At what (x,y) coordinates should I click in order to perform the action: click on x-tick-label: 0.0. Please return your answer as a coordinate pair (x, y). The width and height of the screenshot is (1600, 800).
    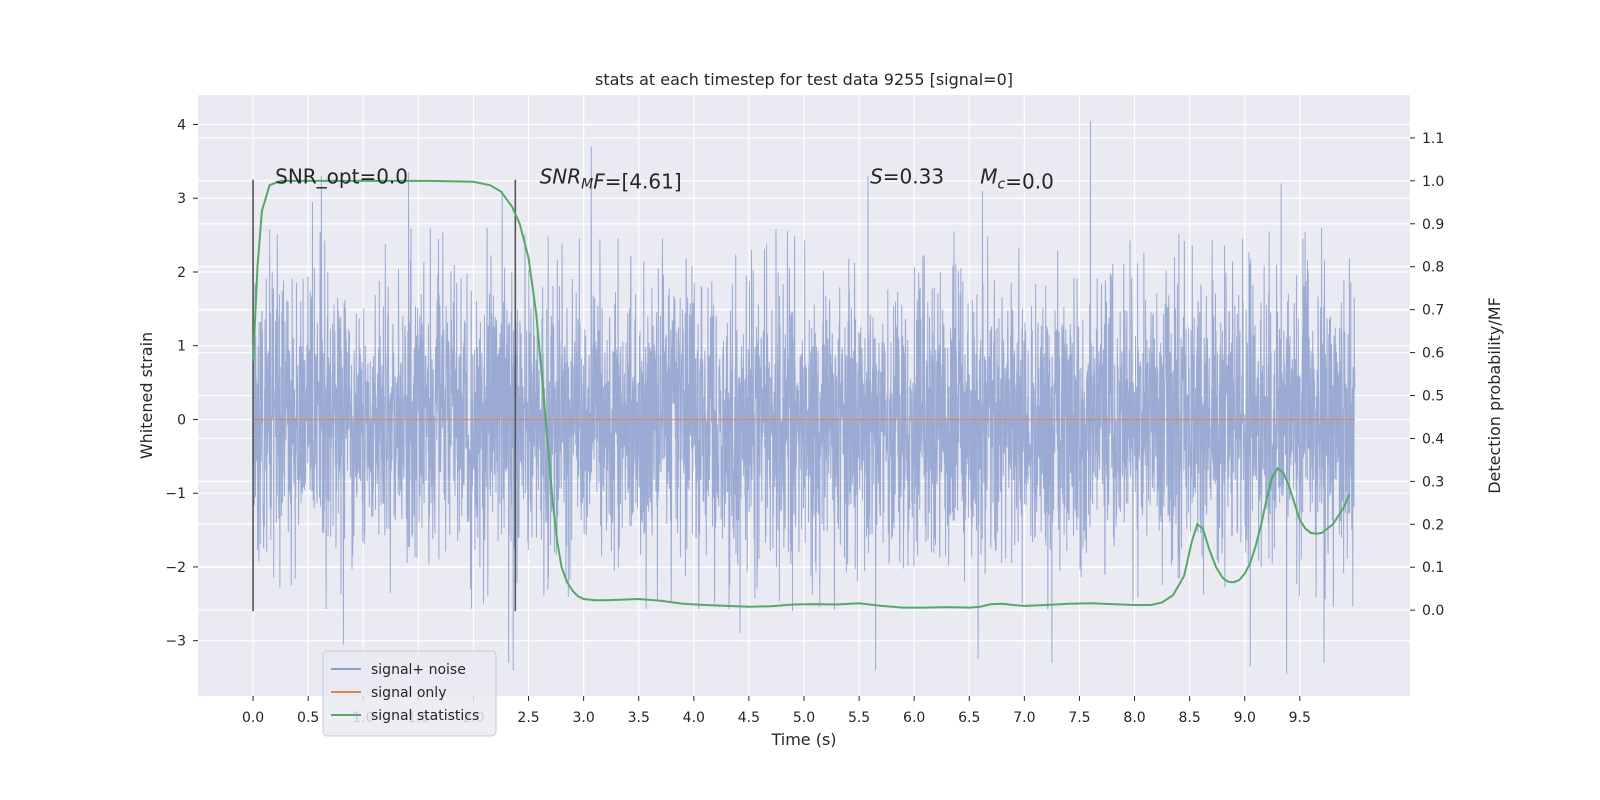
    Looking at the image, I should click on (253, 718).